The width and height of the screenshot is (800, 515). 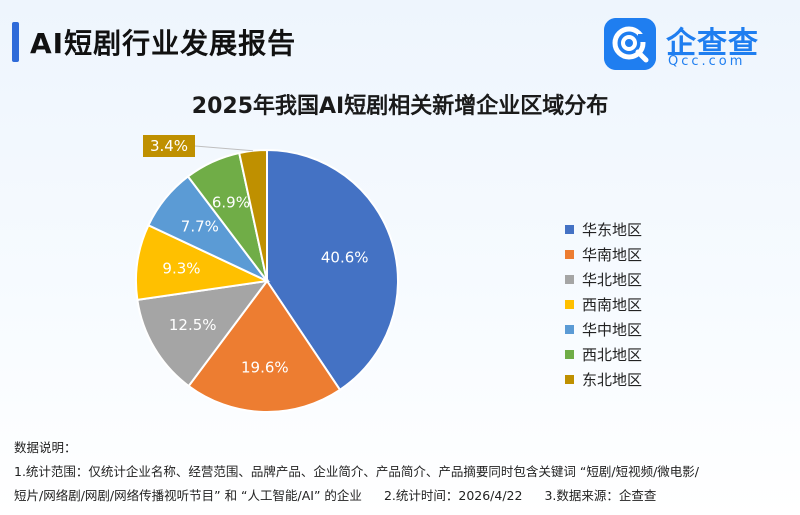 I want to click on legend-item-4: 西南地区, so click(x=603, y=304).